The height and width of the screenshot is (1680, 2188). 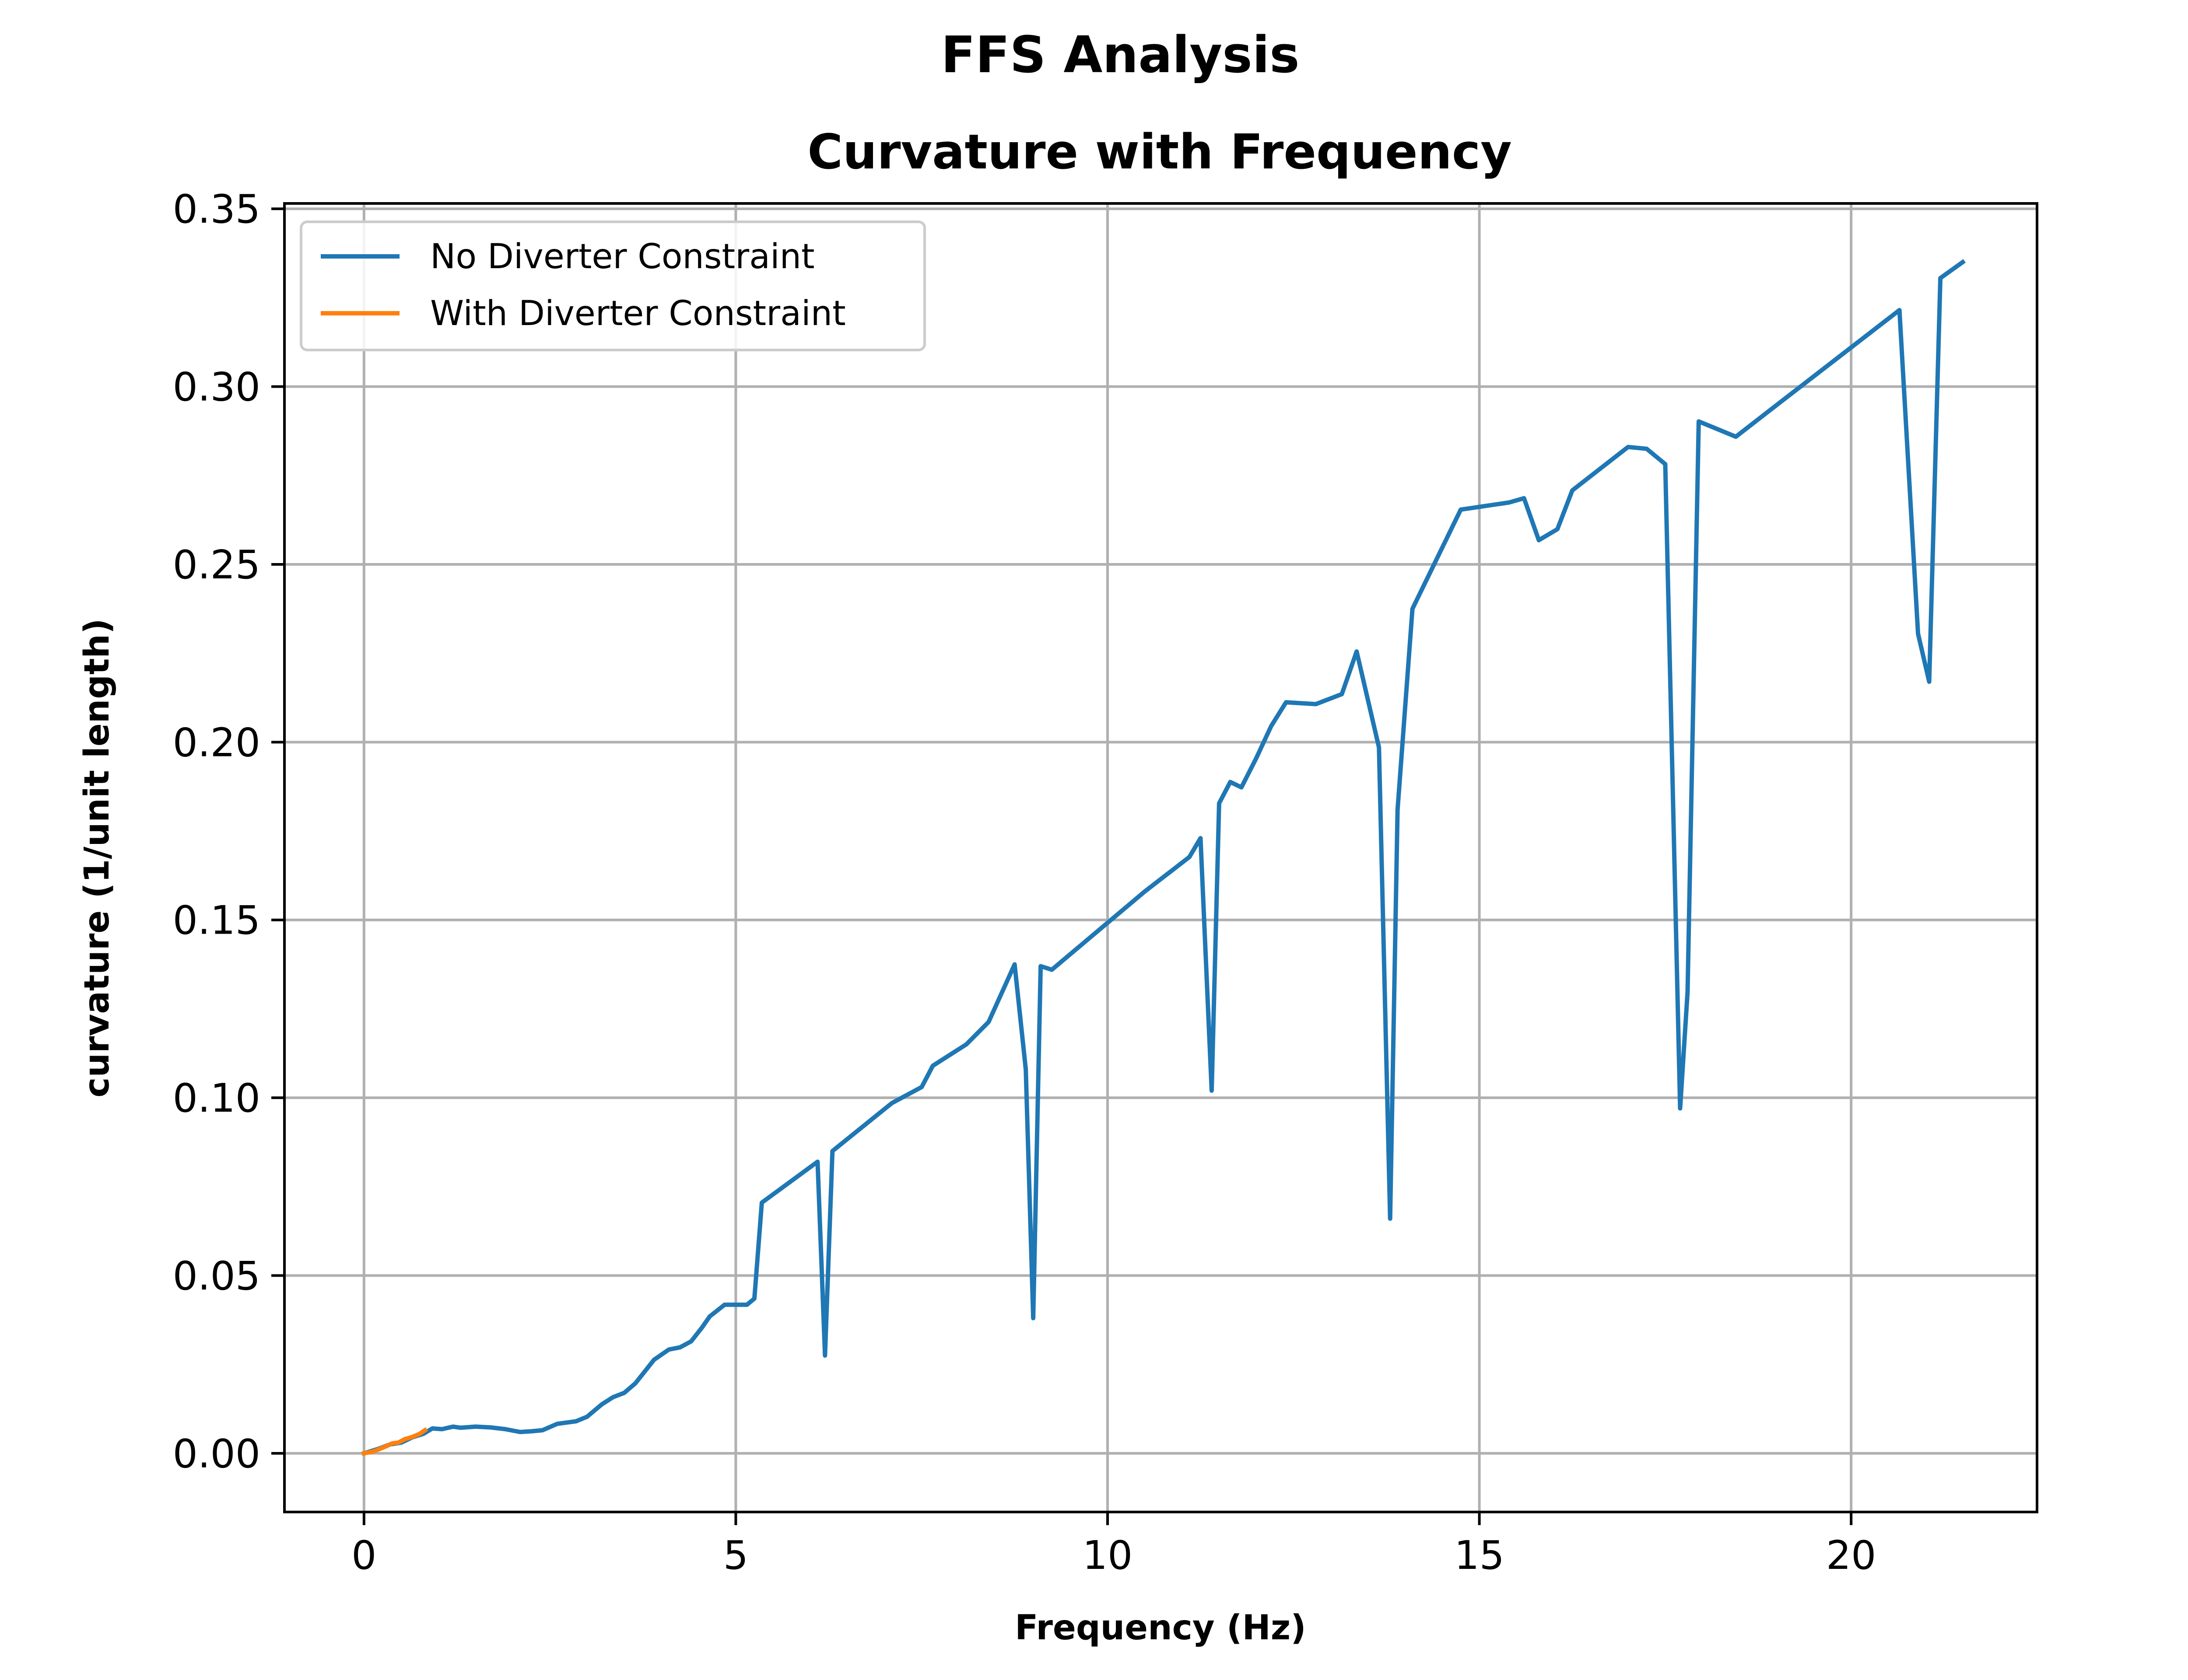 I want to click on legend-box, so click(x=613, y=285).